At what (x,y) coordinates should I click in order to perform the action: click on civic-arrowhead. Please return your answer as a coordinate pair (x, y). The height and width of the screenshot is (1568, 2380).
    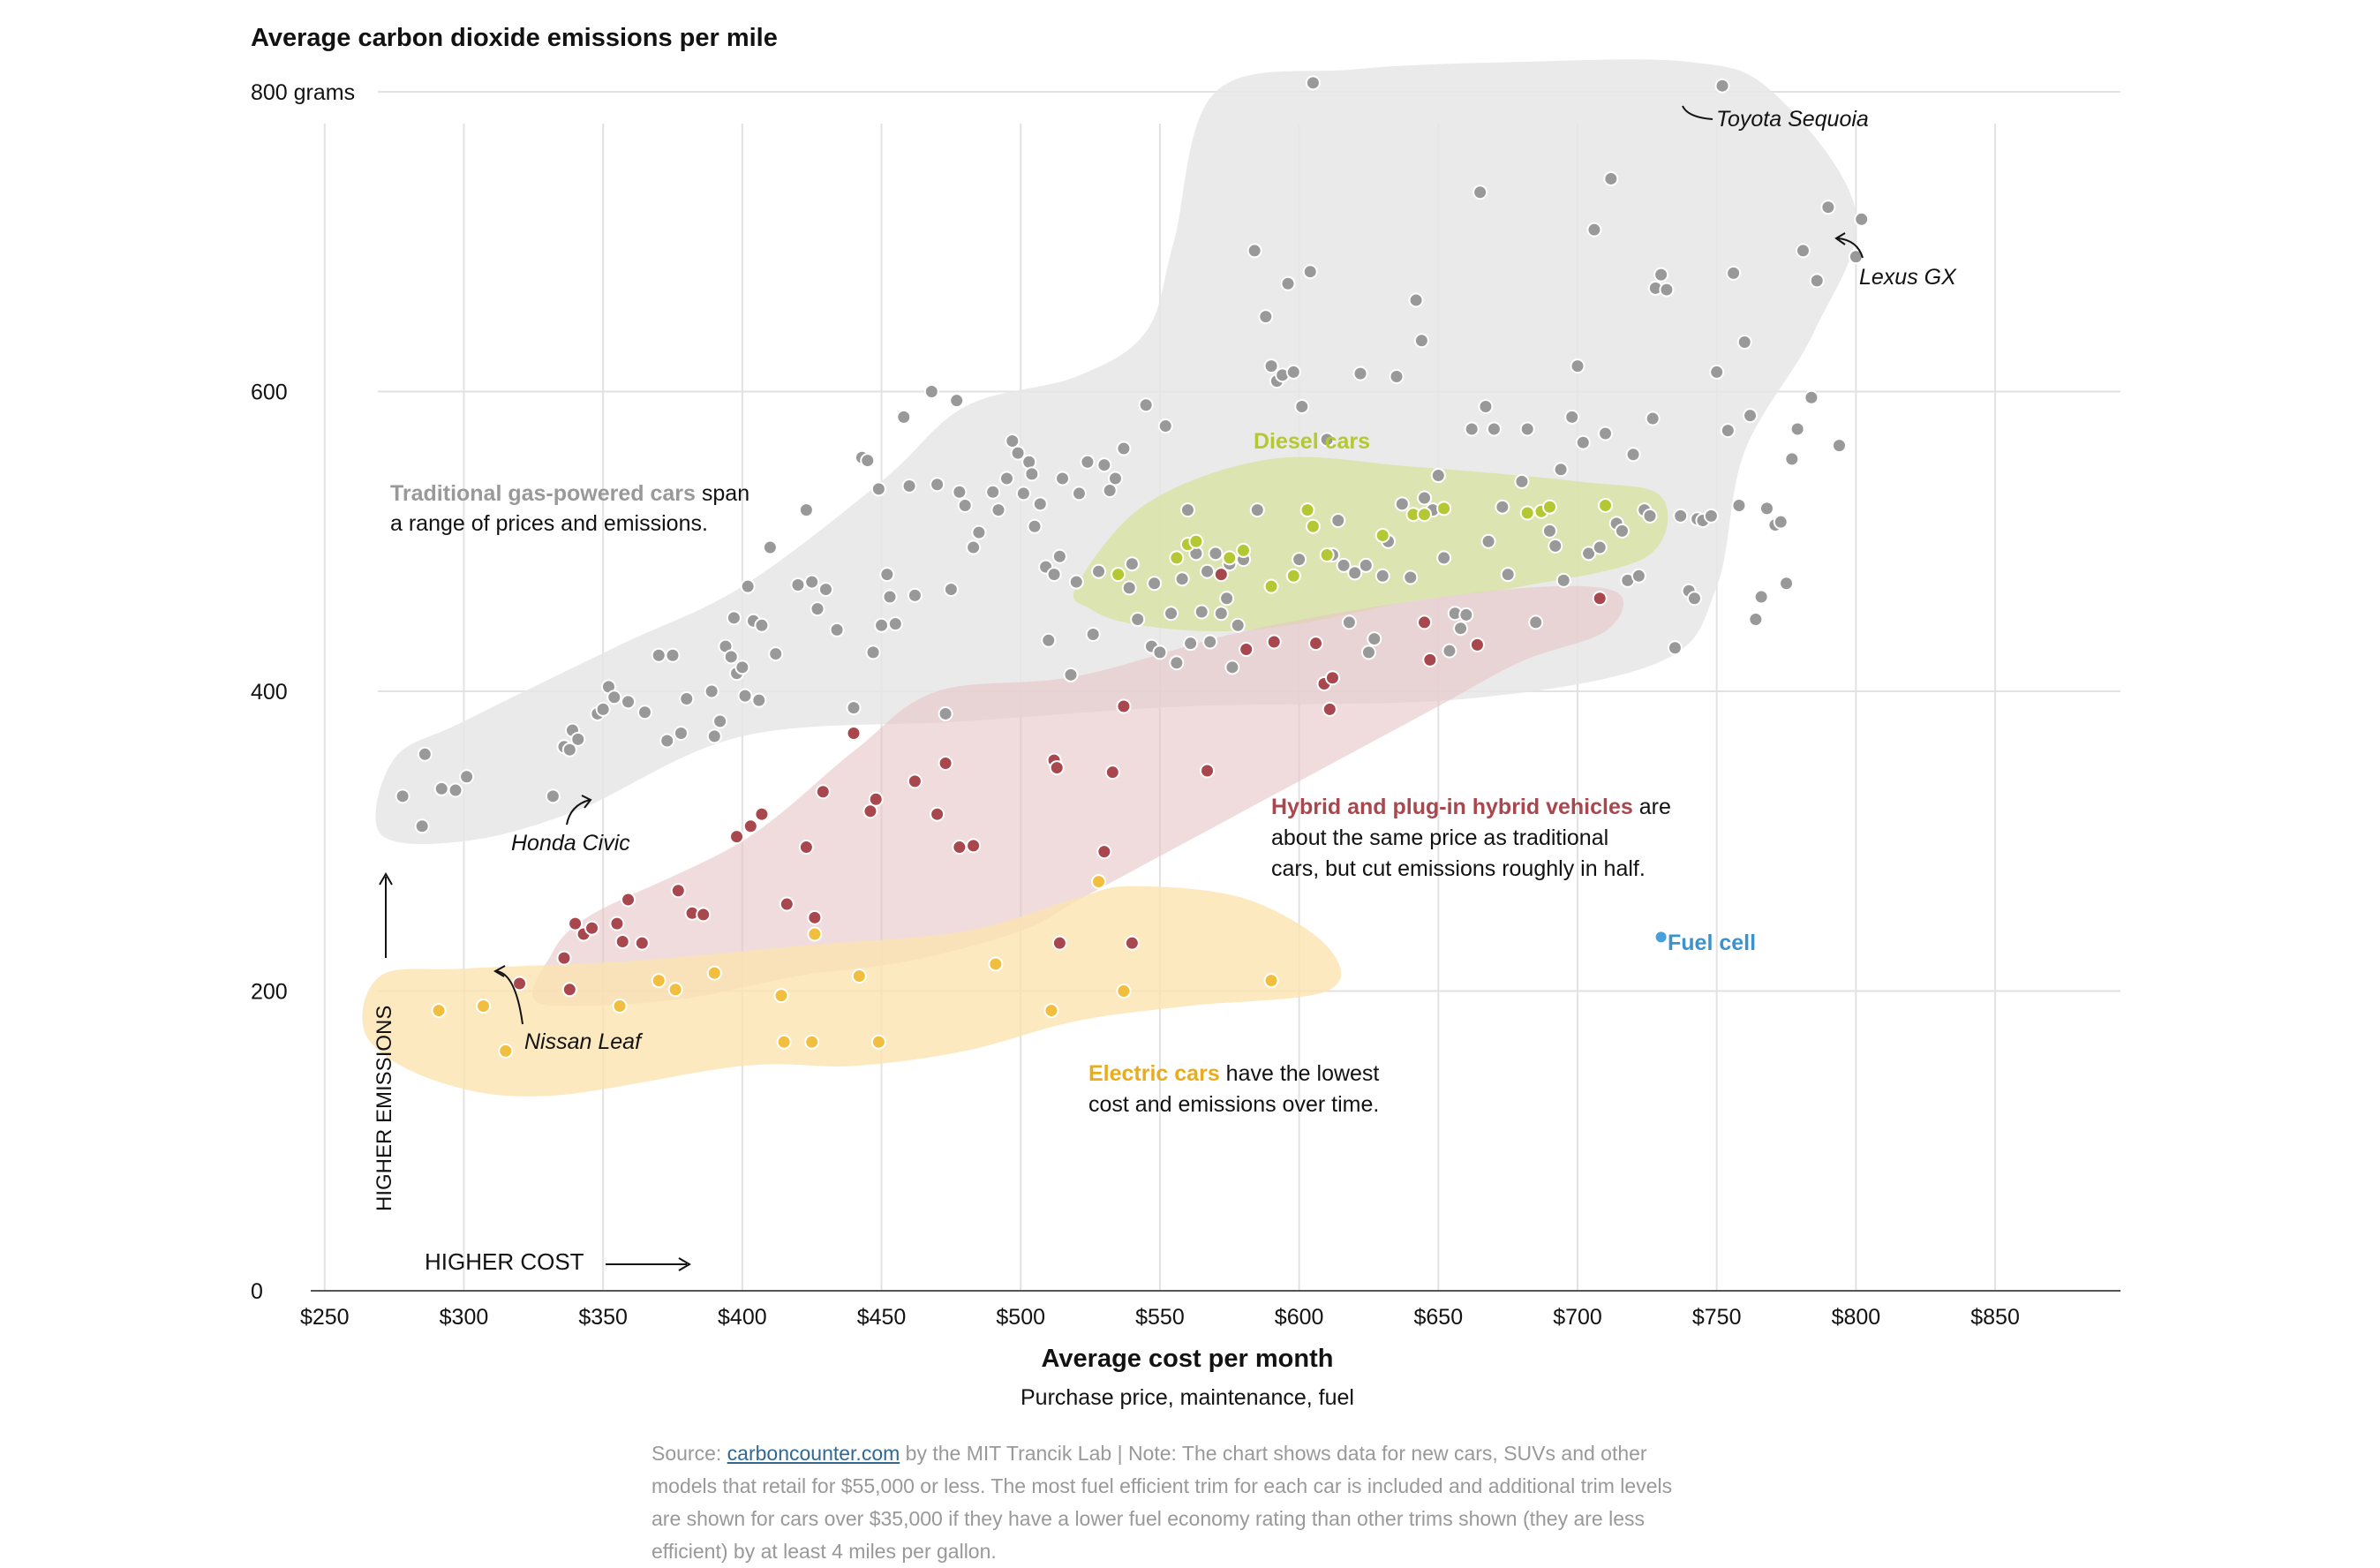
    Looking at the image, I should click on (586, 802).